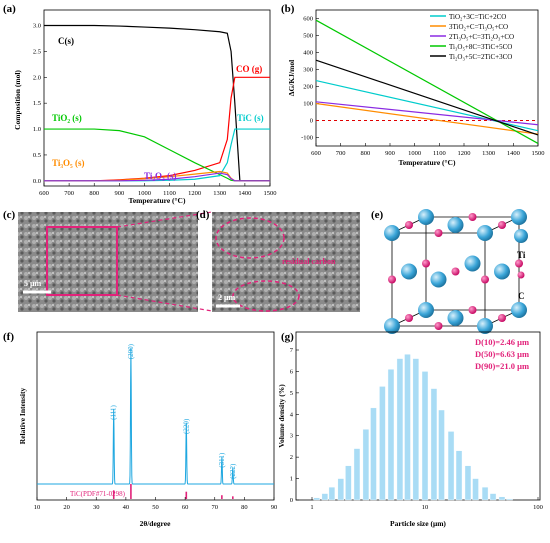 This screenshot has width=550, height=543. Describe the element at coordinates (155, 421) in the screenshot. I see `chart-f-pattern: (111) (200) (220) (311)(222)` at that location.